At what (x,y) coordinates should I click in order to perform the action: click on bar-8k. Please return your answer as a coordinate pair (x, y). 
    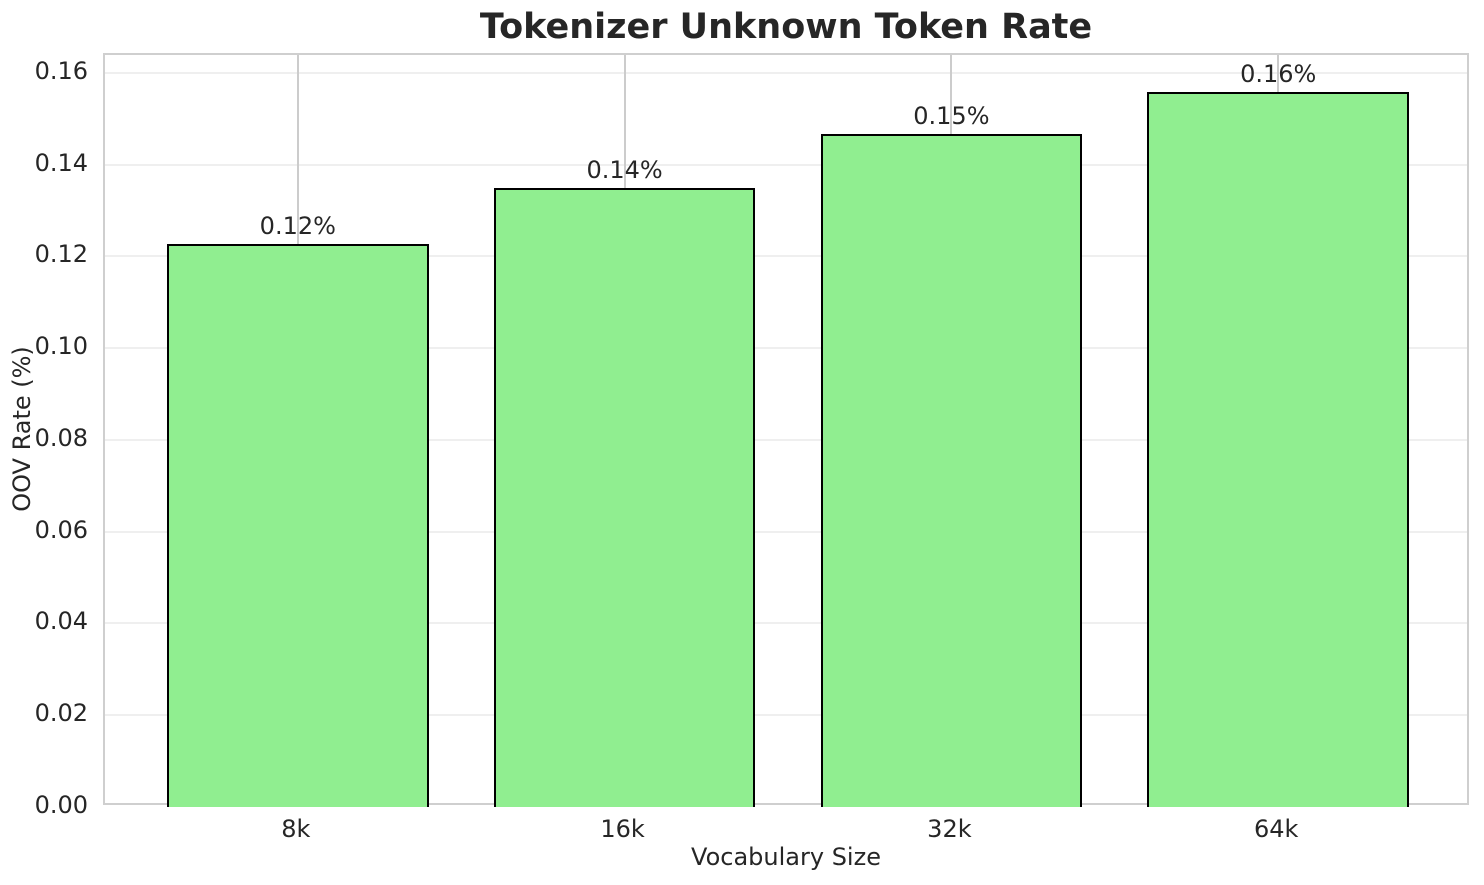
    Looking at the image, I should click on (298, 525).